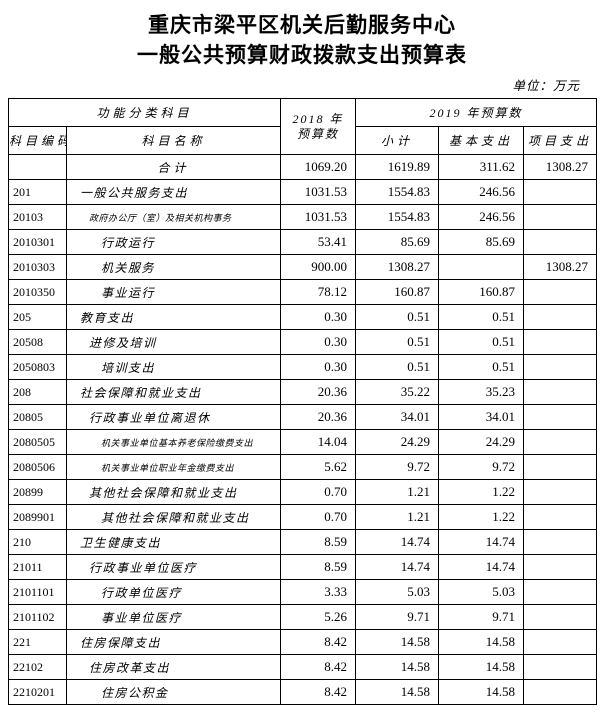 Image resolution: width=604 pixels, height=724 pixels. Describe the element at coordinates (302, 55) in the screenshot. I see `document-title-line2: 一般公共预算财政拨款支出预算表` at that location.